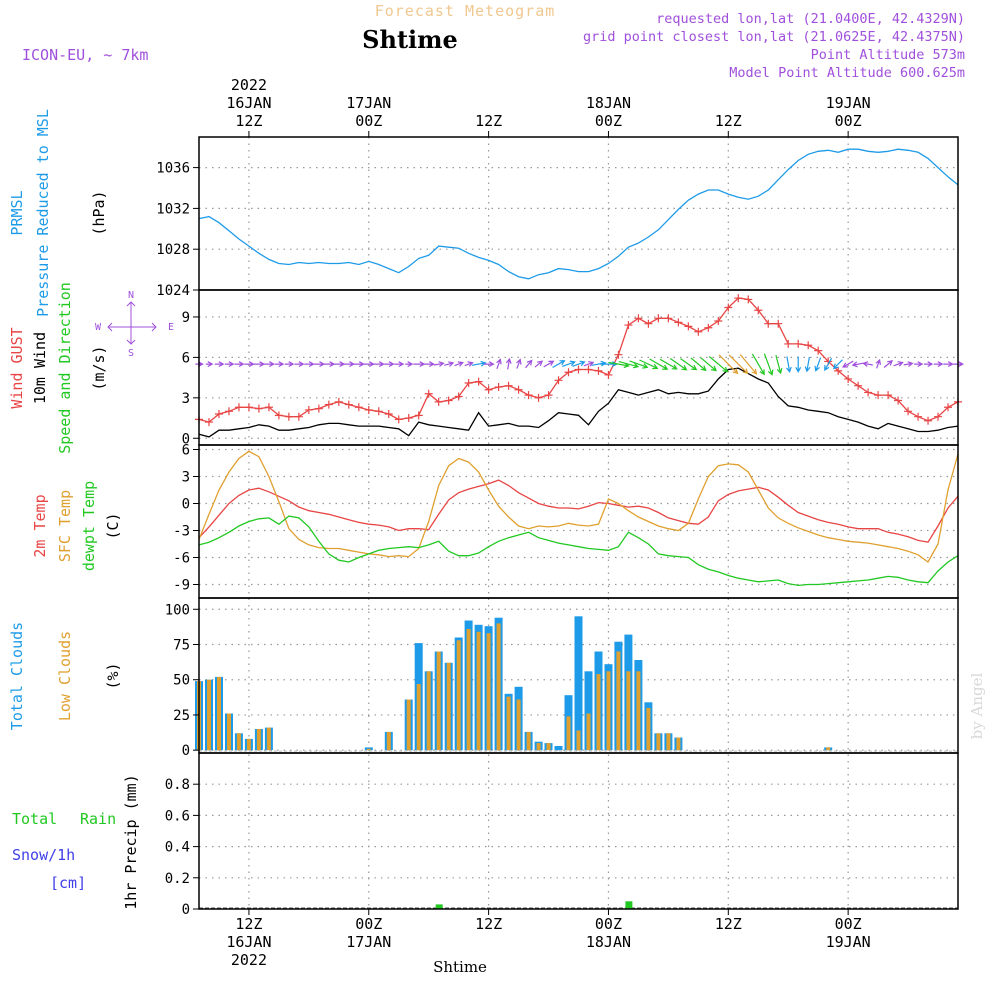 This screenshot has height=1000, width=1000. What do you see at coordinates (43, 213) in the screenshot?
I see `legend-pressure-msl: Pressure Reduced to MSL` at bounding box center [43, 213].